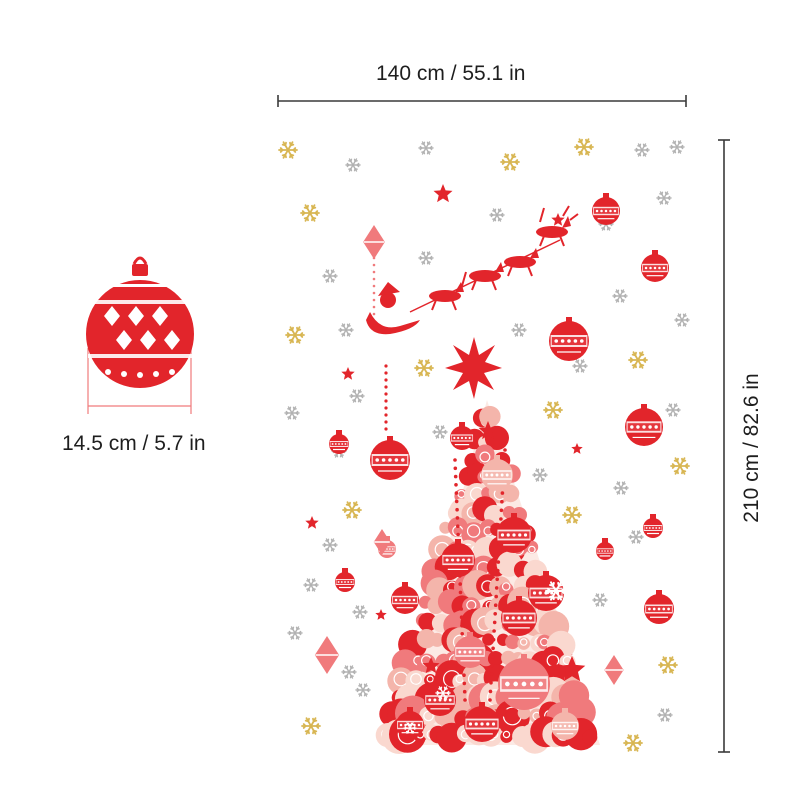 This screenshot has width=800, height=800. I want to click on tree-top-star, so click(473, 368).